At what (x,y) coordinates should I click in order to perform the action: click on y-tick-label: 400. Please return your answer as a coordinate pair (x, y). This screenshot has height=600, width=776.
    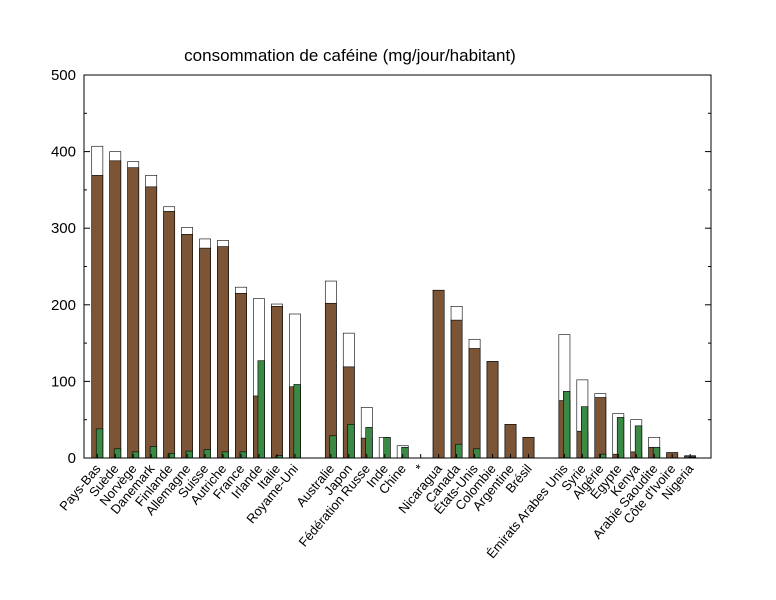
    Looking at the image, I should click on (63, 152).